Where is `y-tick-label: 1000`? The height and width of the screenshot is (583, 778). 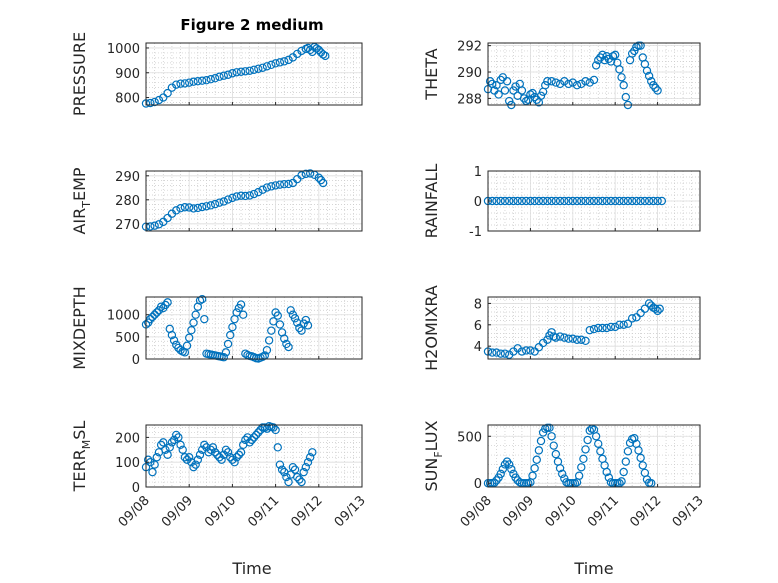
y-tick-label: 1000 is located at coordinates (123, 49).